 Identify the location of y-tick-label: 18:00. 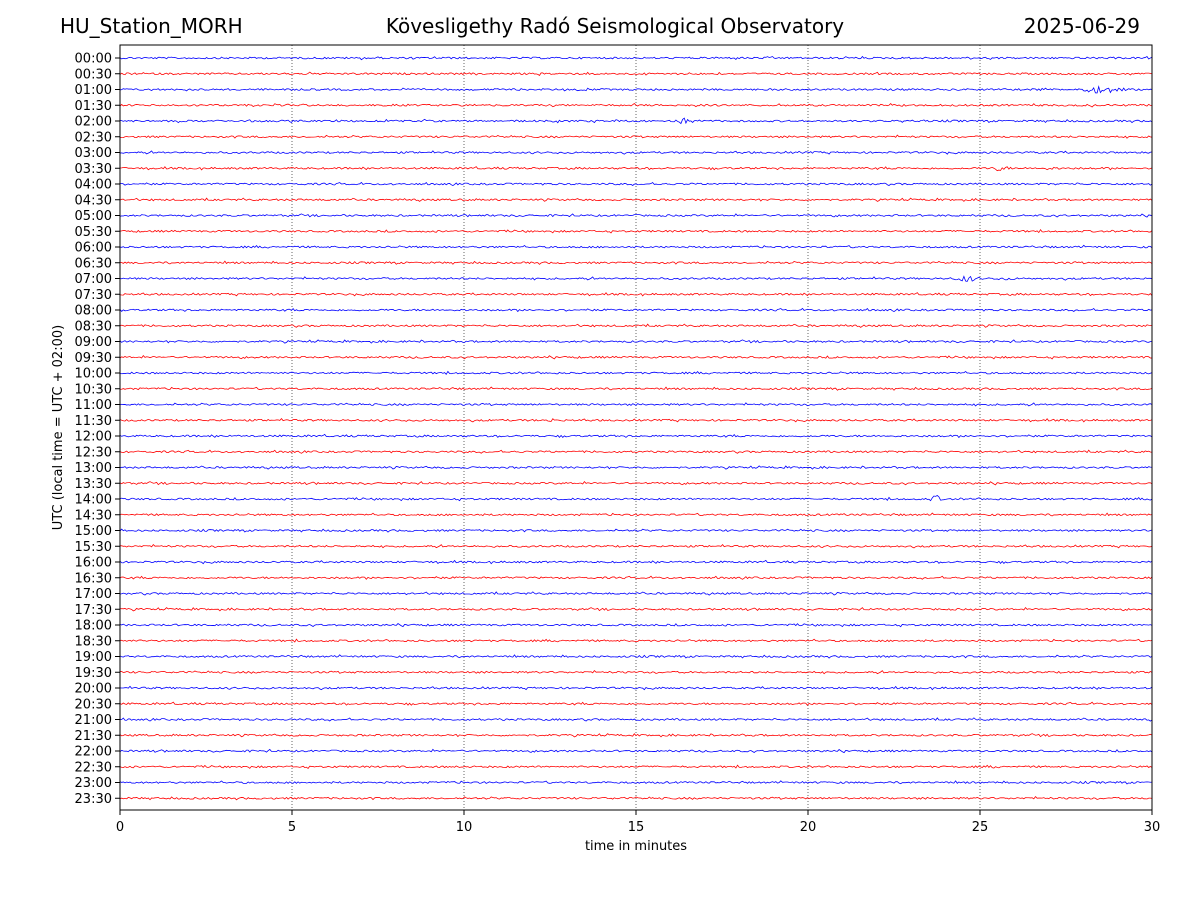
(93, 626).